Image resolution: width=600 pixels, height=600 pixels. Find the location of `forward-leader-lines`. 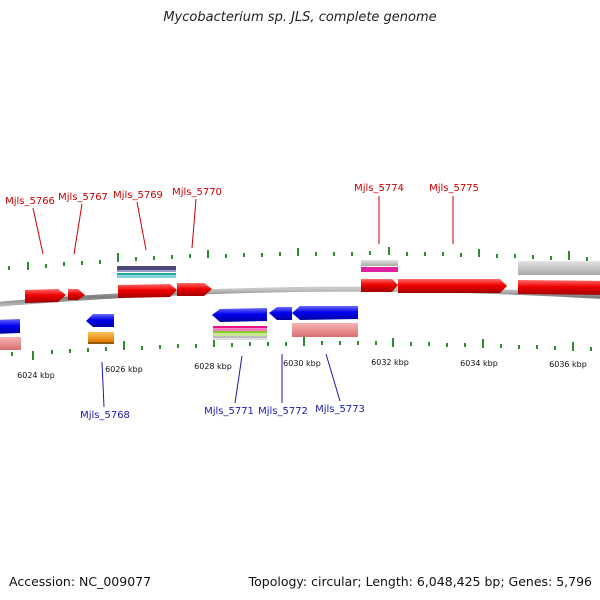

forward-leader-lines is located at coordinates (243, 225).